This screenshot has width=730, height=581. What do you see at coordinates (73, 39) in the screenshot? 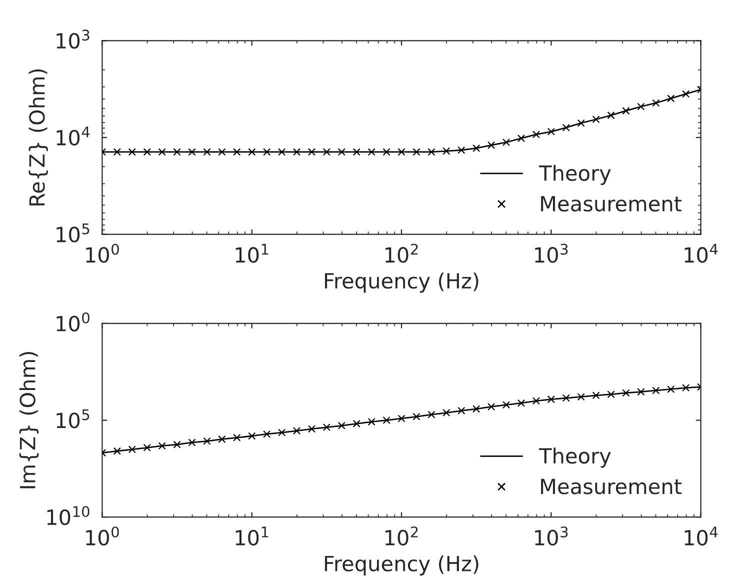
I see `y-tick-label: 10$^{3}$` at bounding box center [73, 39].